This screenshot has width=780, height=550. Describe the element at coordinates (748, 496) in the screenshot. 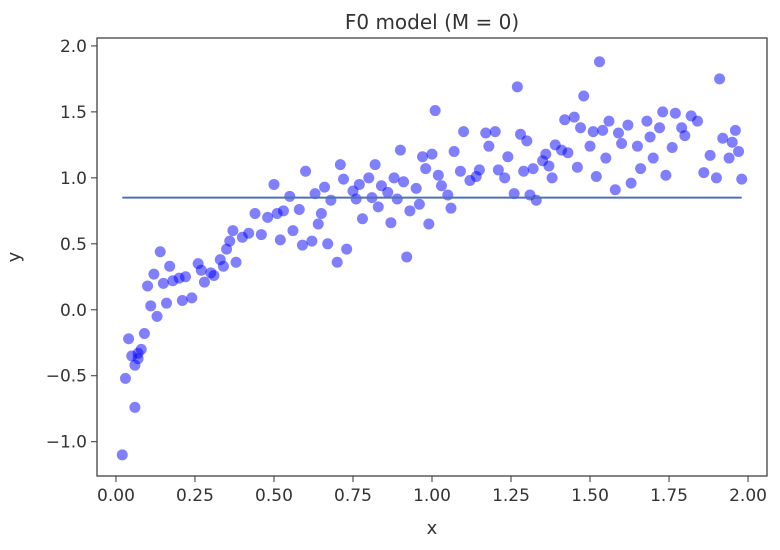

I see `x-tick-label: 2.00` at that location.